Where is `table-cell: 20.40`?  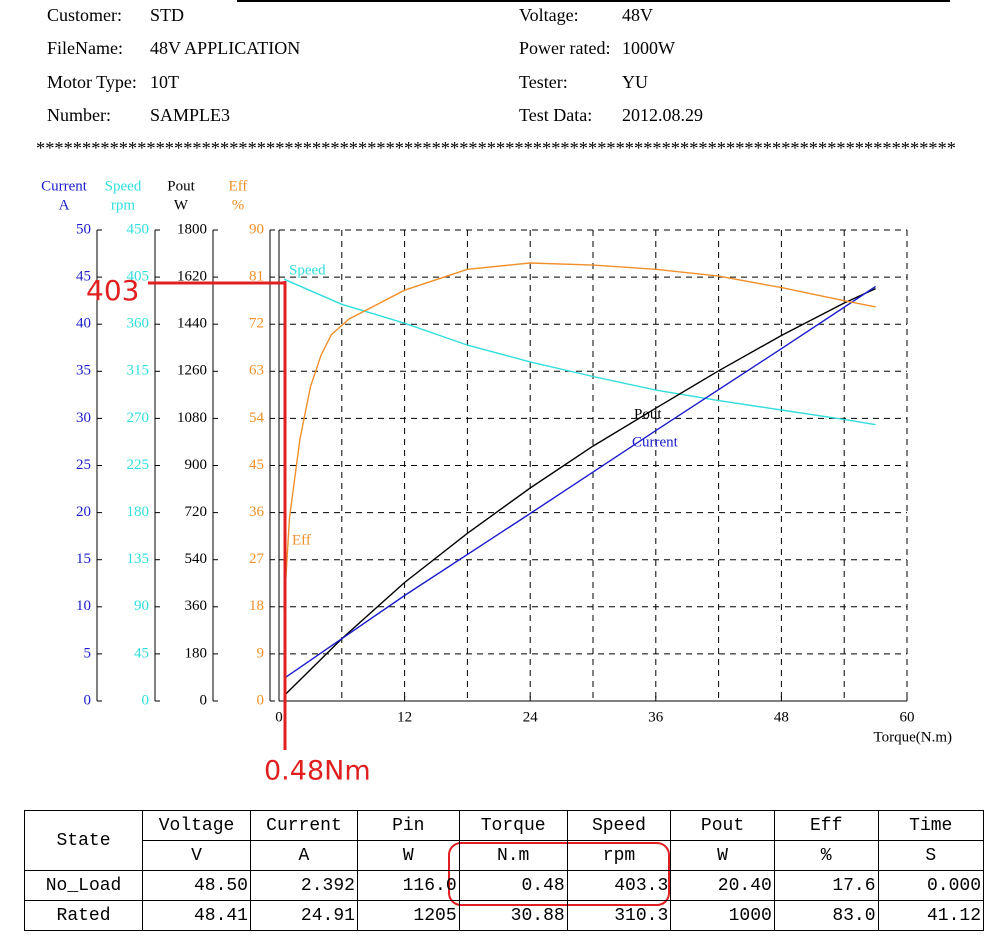 table-cell: 20.40 is located at coordinates (722, 885).